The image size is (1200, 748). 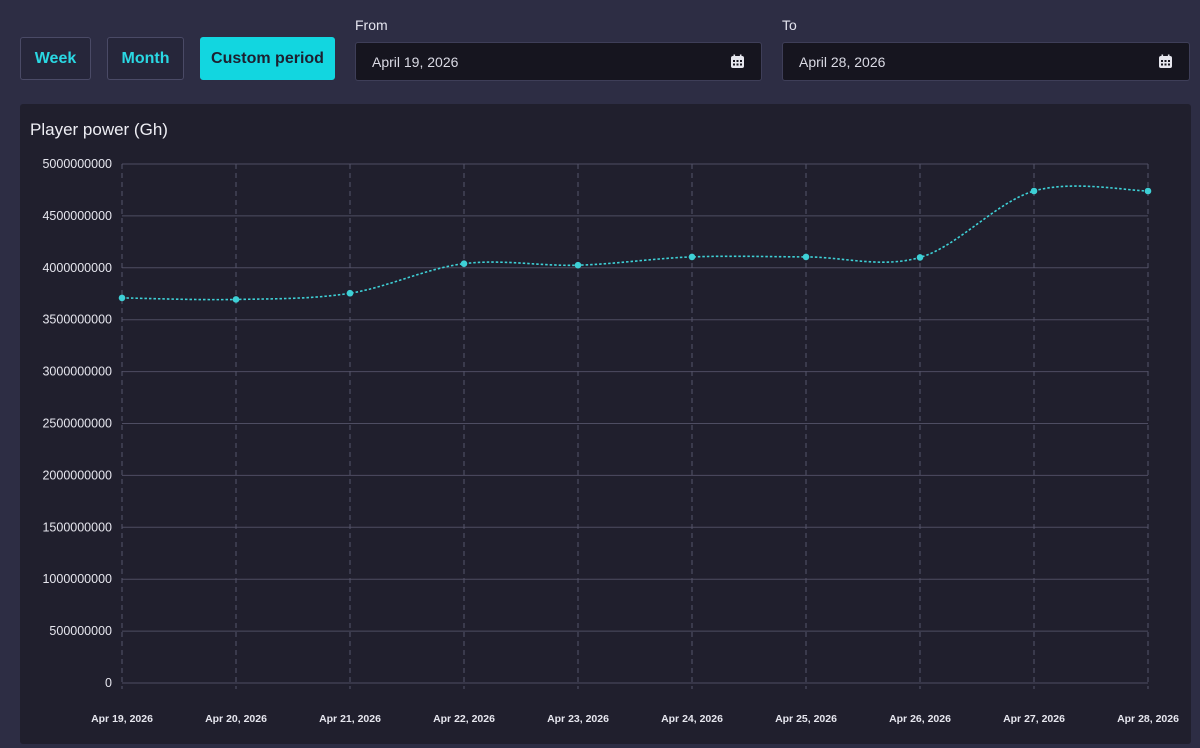 What do you see at coordinates (635, 243) in the screenshot?
I see `series-line` at bounding box center [635, 243].